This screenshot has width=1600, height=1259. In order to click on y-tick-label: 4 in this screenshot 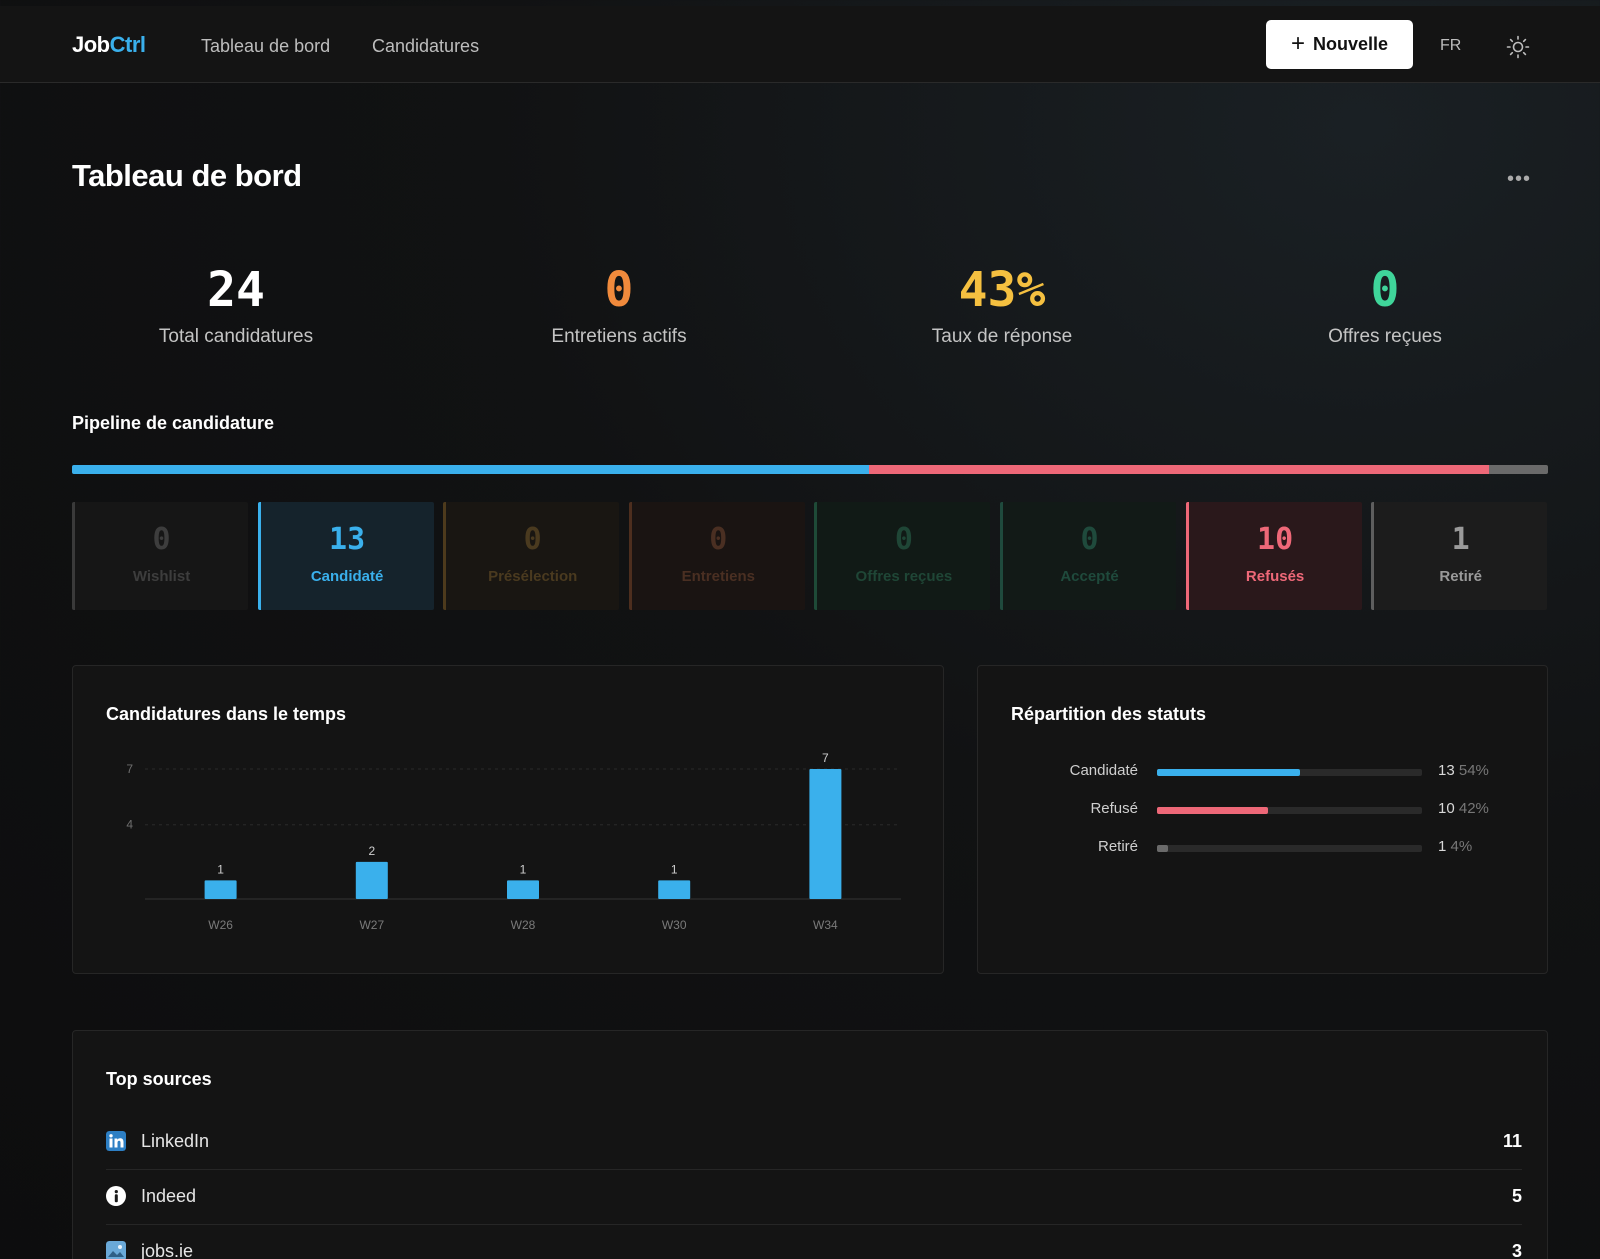, I will do `click(129, 825)`.